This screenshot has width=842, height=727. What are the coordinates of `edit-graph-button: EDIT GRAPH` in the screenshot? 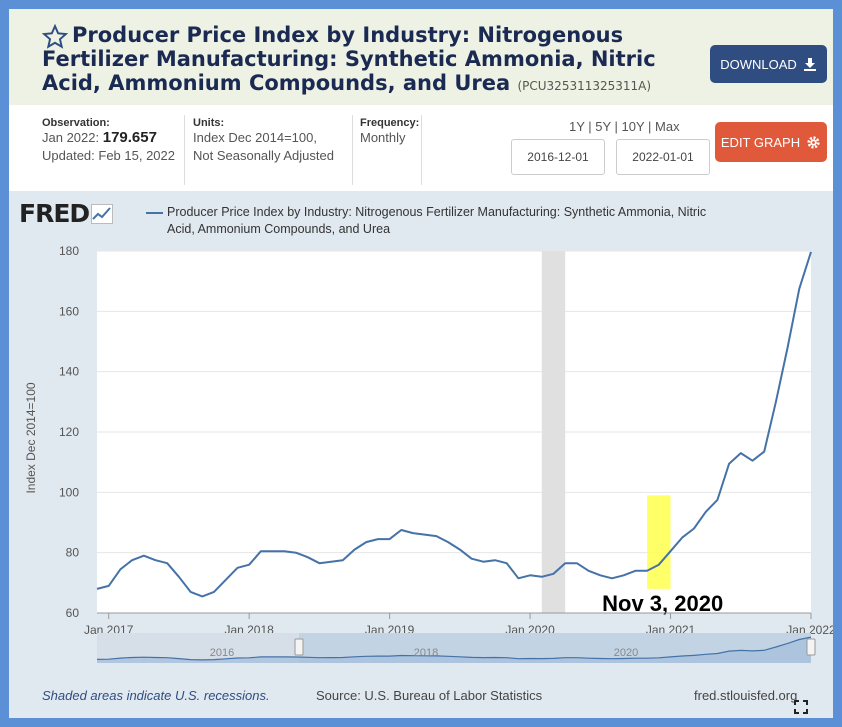 It's located at (771, 142).